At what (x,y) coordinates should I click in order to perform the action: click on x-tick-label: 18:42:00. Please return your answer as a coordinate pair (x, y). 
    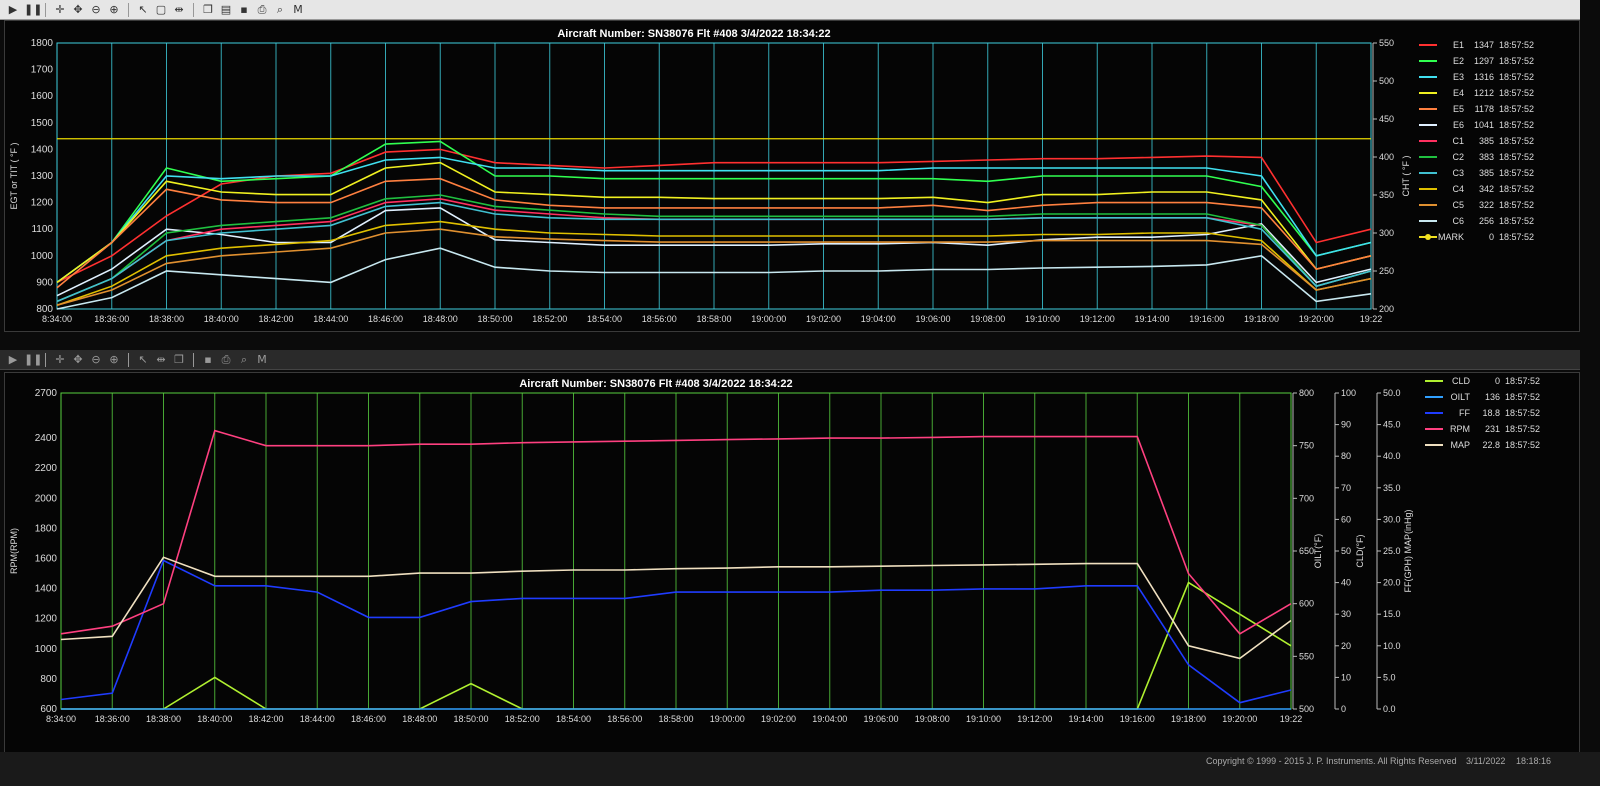
    Looking at the image, I should click on (275, 319).